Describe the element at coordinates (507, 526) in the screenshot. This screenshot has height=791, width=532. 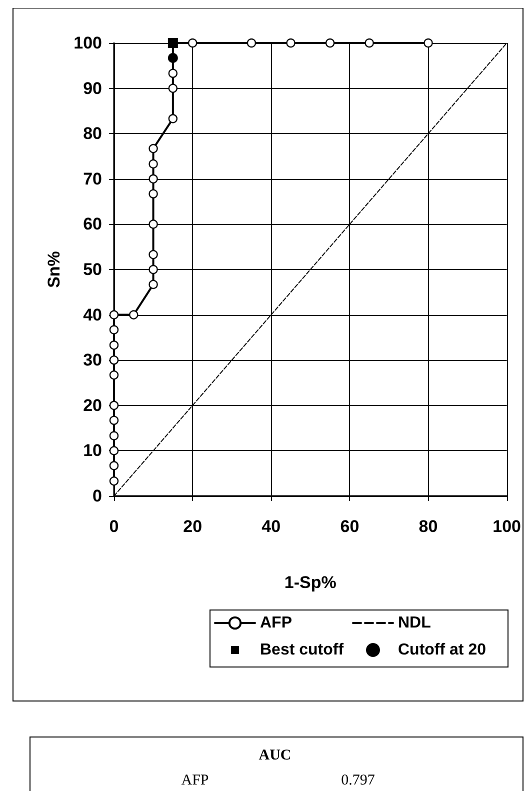
I see `x-tick-label: 100` at that location.